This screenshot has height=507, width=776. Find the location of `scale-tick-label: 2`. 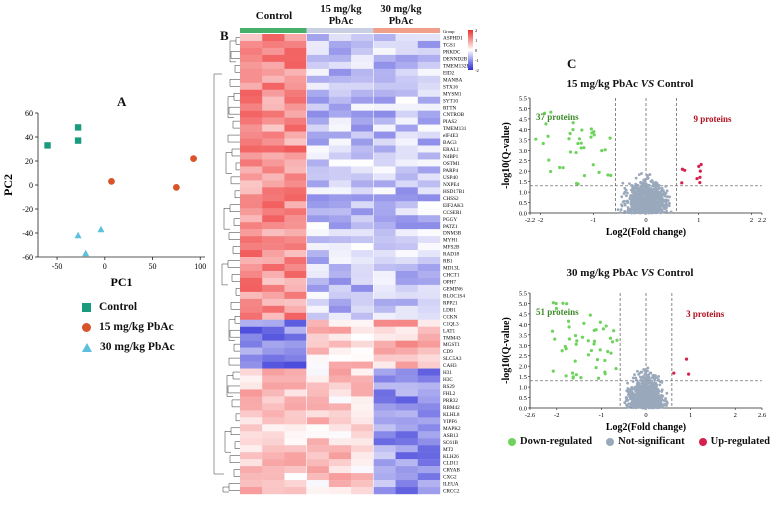

scale-tick-label: 2 is located at coordinates (476, 30).